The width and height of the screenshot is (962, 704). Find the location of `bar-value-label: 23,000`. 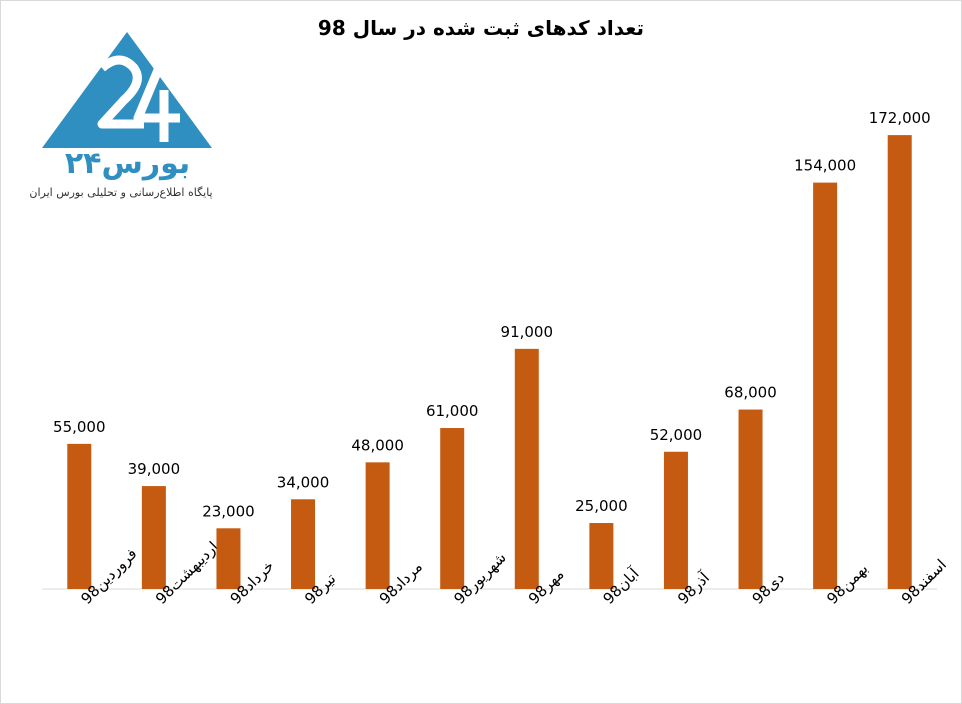

bar-value-label: 23,000 is located at coordinates (228, 511).